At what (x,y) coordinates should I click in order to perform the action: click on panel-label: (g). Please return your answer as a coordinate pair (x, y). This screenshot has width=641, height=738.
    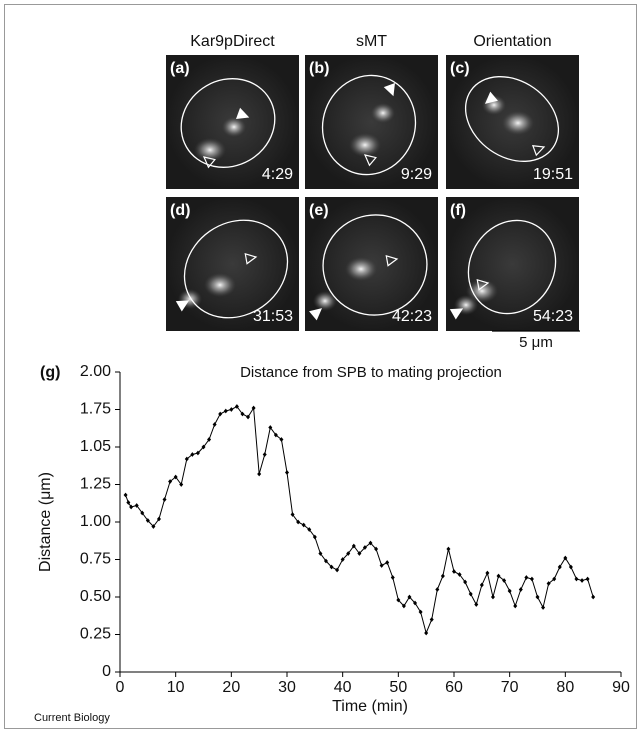
    Looking at the image, I should click on (50, 372).